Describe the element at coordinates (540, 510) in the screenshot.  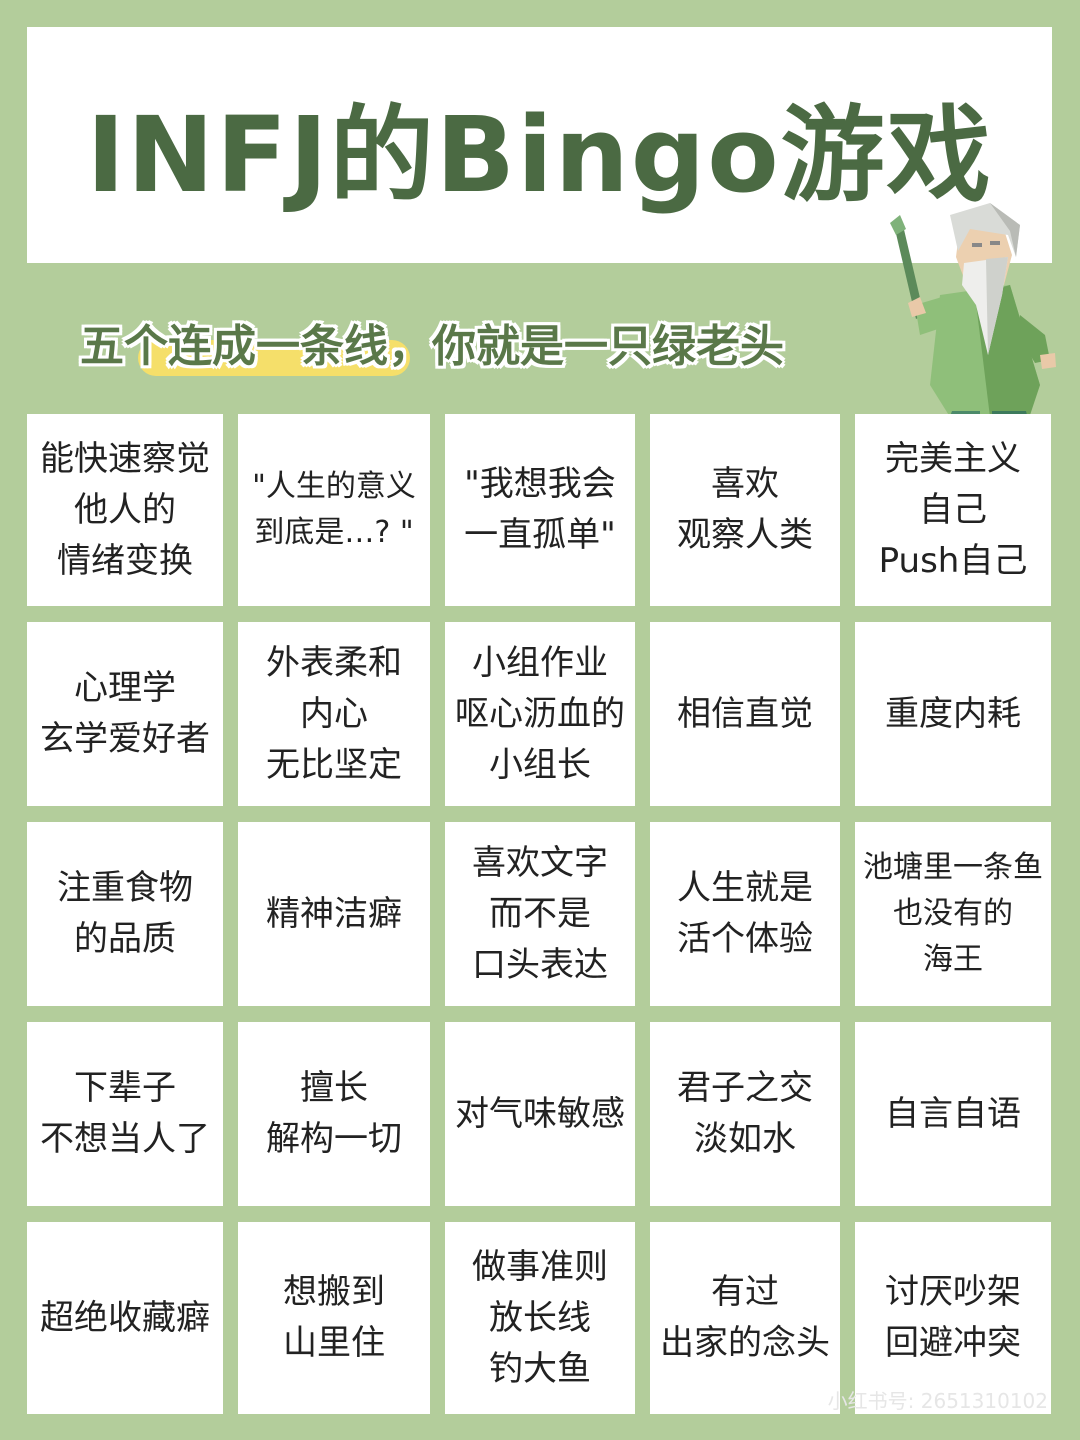
I see `bingo-cell: "我想我会 一直孤单"` at that location.